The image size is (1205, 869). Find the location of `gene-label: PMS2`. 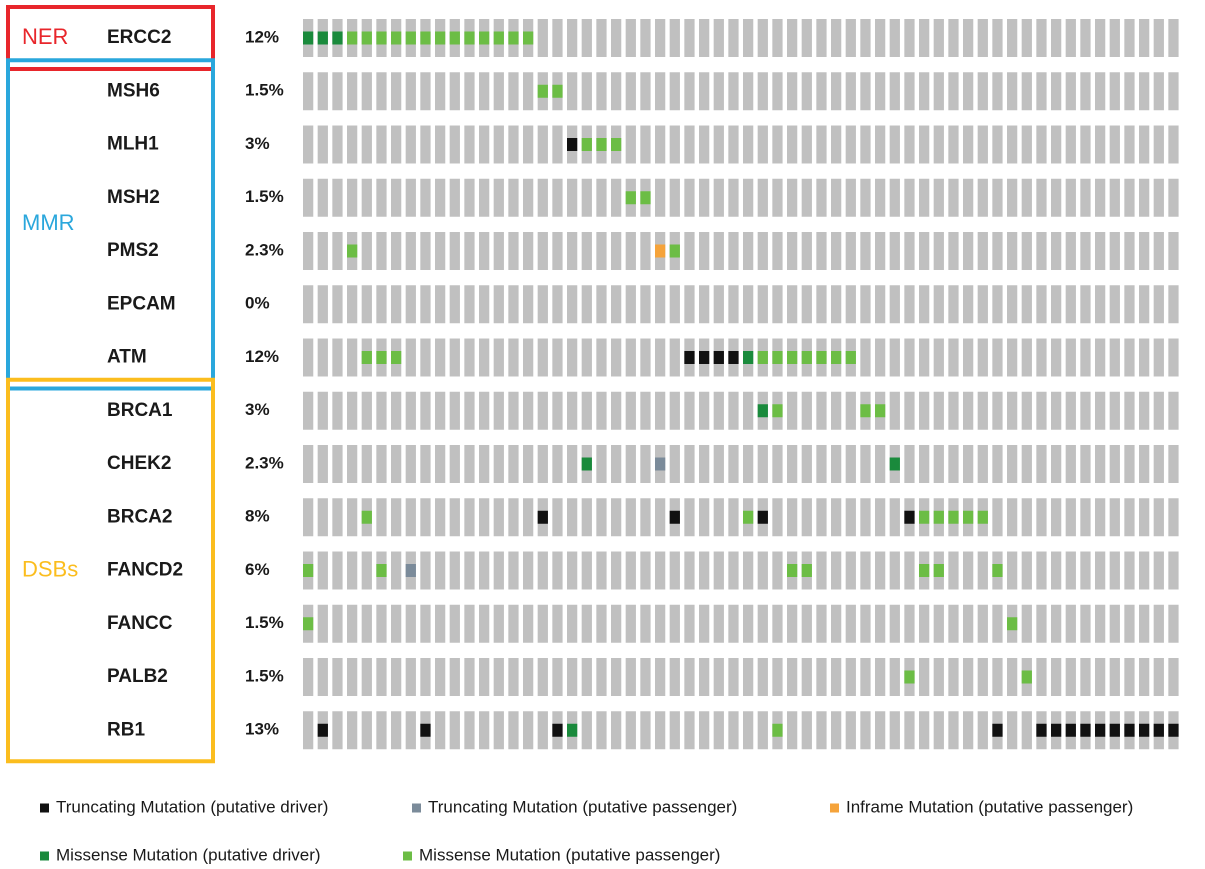

gene-label: PMS2 is located at coordinates (133, 250).